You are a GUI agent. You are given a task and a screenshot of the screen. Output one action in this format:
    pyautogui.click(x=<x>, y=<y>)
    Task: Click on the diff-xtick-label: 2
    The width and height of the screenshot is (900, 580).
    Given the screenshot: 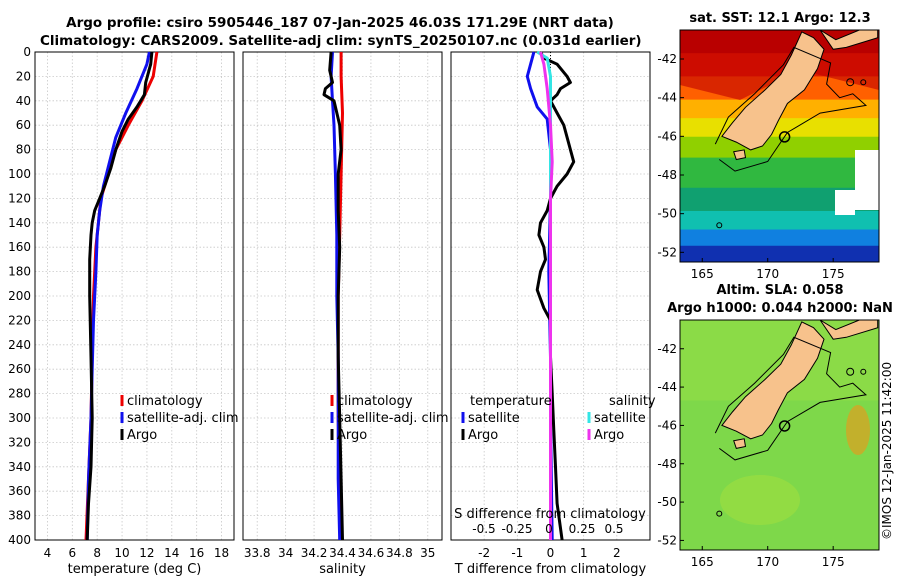 What is the action you would take?
    pyautogui.click(x=617, y=553)
    